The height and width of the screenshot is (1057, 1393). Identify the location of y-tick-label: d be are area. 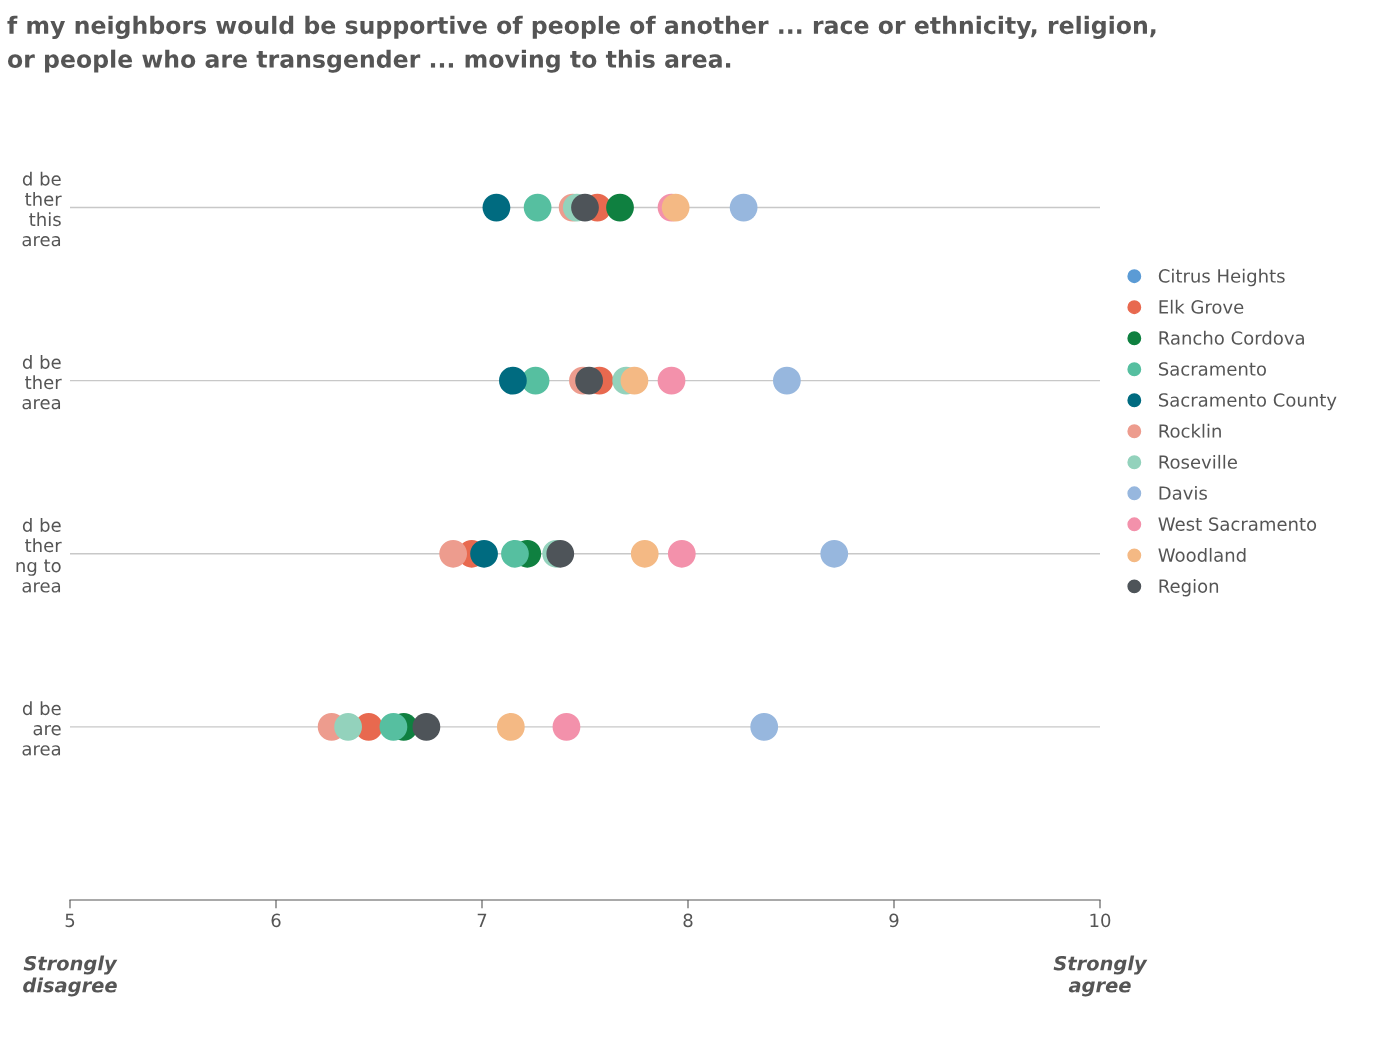
(41, 728).